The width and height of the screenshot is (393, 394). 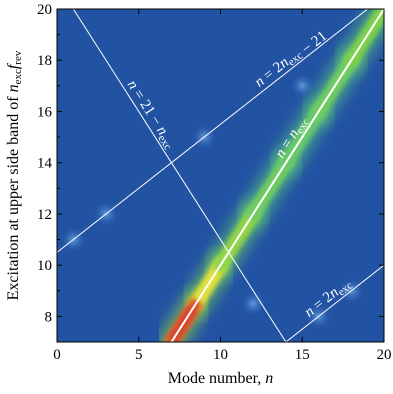 What do you see at coordinates (44, 215) in the screenshot?
I see `y-tick-label: 12` at bounding box center [44, 215].